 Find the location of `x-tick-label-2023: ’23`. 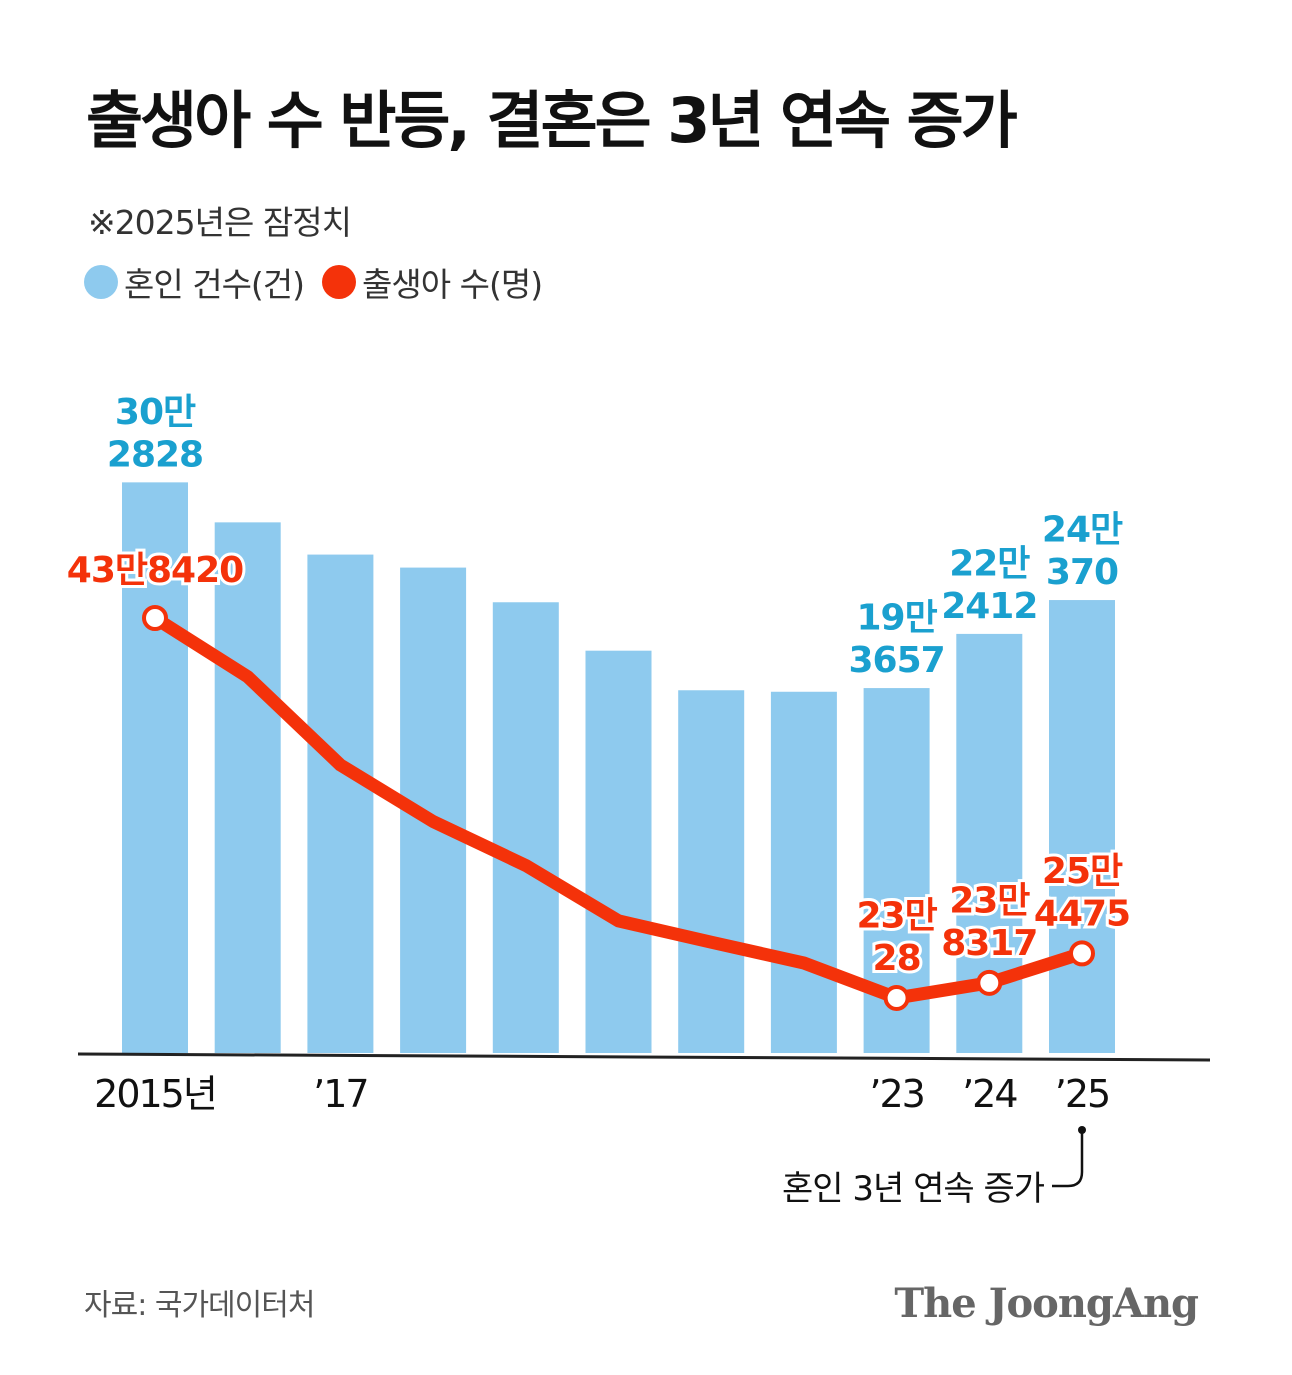

x-tick-label-2023: ’23 is located at coordinates (896, 1094).